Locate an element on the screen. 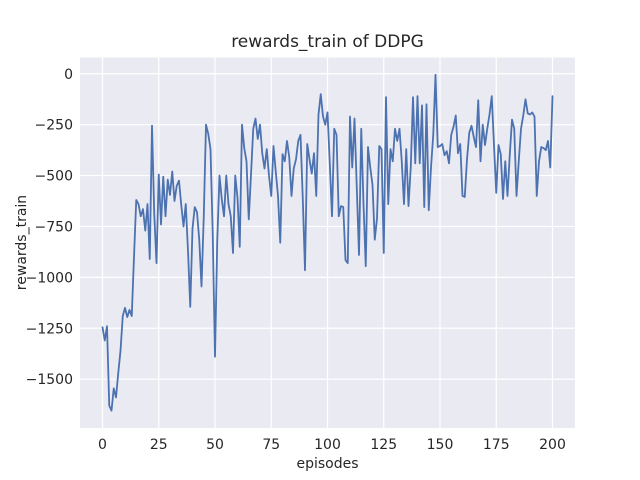 Image resolution: width=640 pixels, height=480 pixels. chart-title: rewards_train of DDPG is located at coordinates (327, 42).